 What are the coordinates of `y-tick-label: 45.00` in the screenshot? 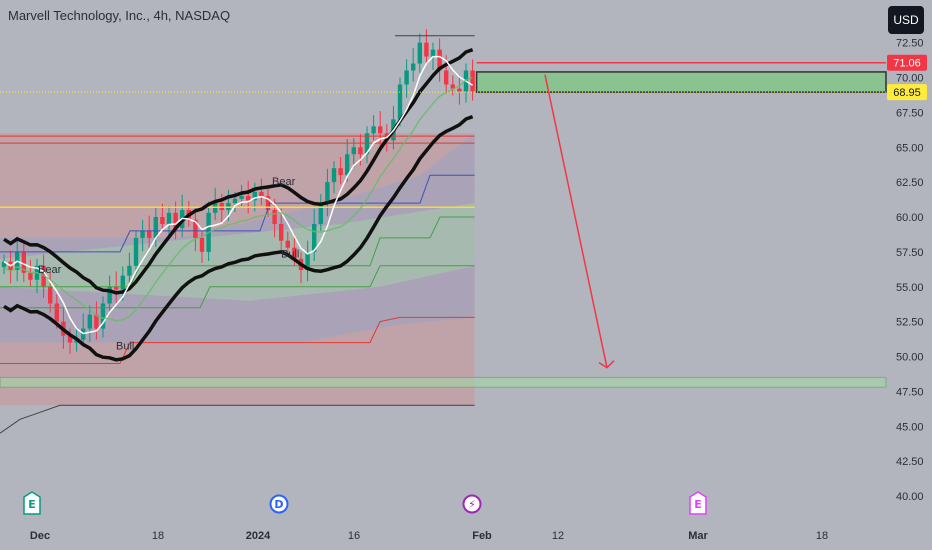 It's located at (910, 427).